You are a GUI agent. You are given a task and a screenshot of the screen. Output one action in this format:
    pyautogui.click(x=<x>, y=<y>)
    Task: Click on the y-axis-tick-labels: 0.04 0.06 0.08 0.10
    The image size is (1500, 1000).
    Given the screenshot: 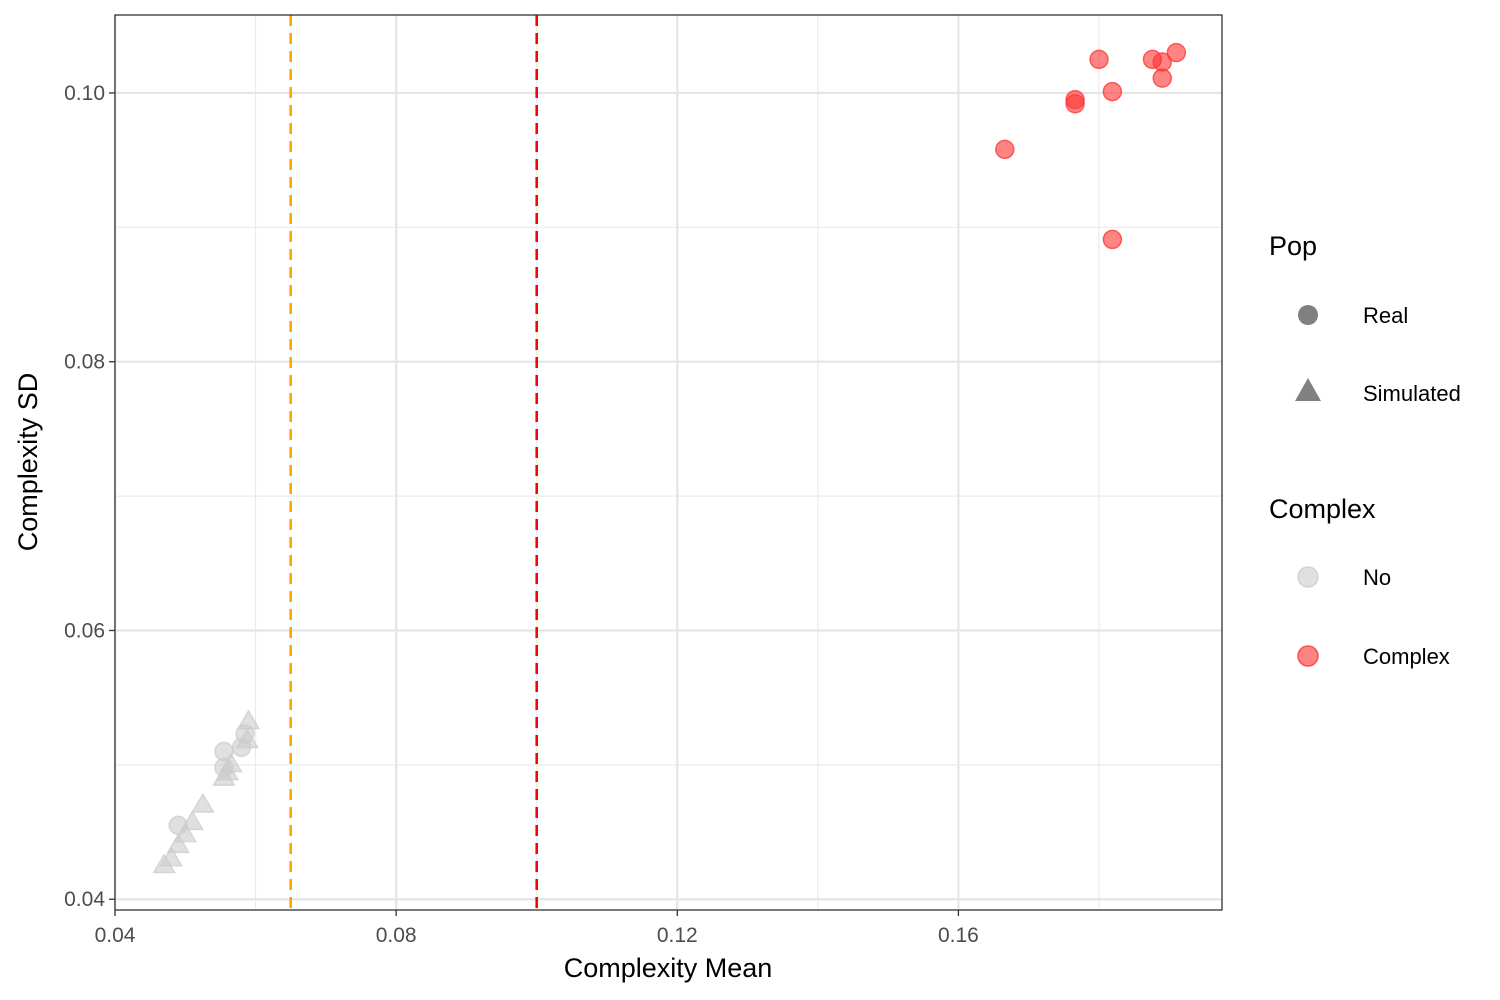 What is the action you would take?
    pyautogui.click(x=84, y=496)
    